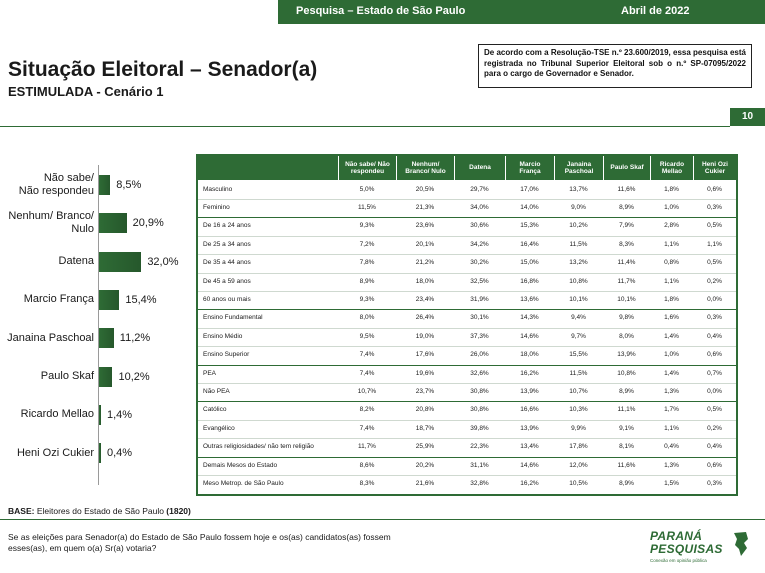 Image resolution: width=765 pixels, height=573 pixels. I want to click on page-number: 10, so click(747, 117).